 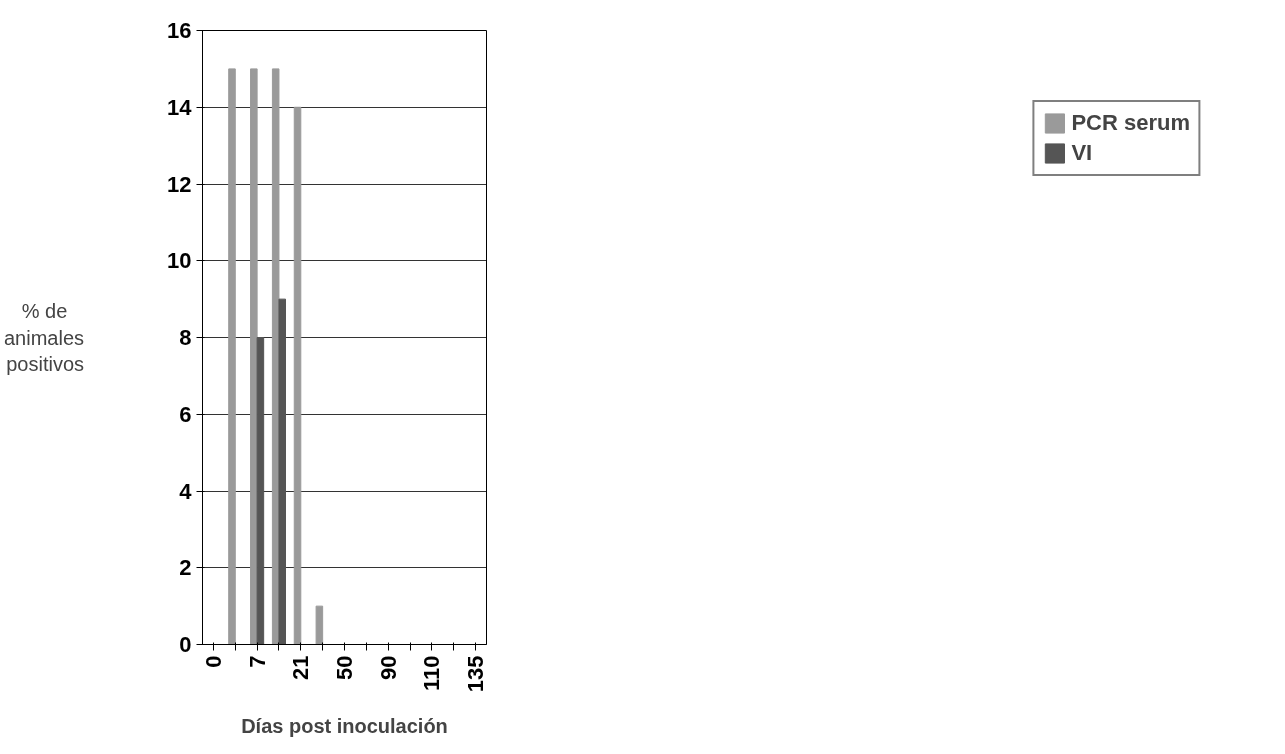 I want to click on legend-label: PCR serum, so click(x=1130, y=123).